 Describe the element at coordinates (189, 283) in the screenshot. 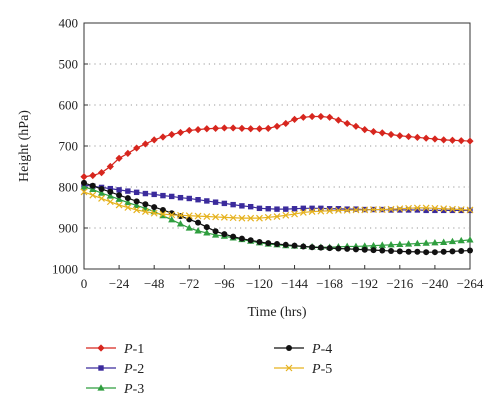

I see `x-tick-label: −72` at that location.